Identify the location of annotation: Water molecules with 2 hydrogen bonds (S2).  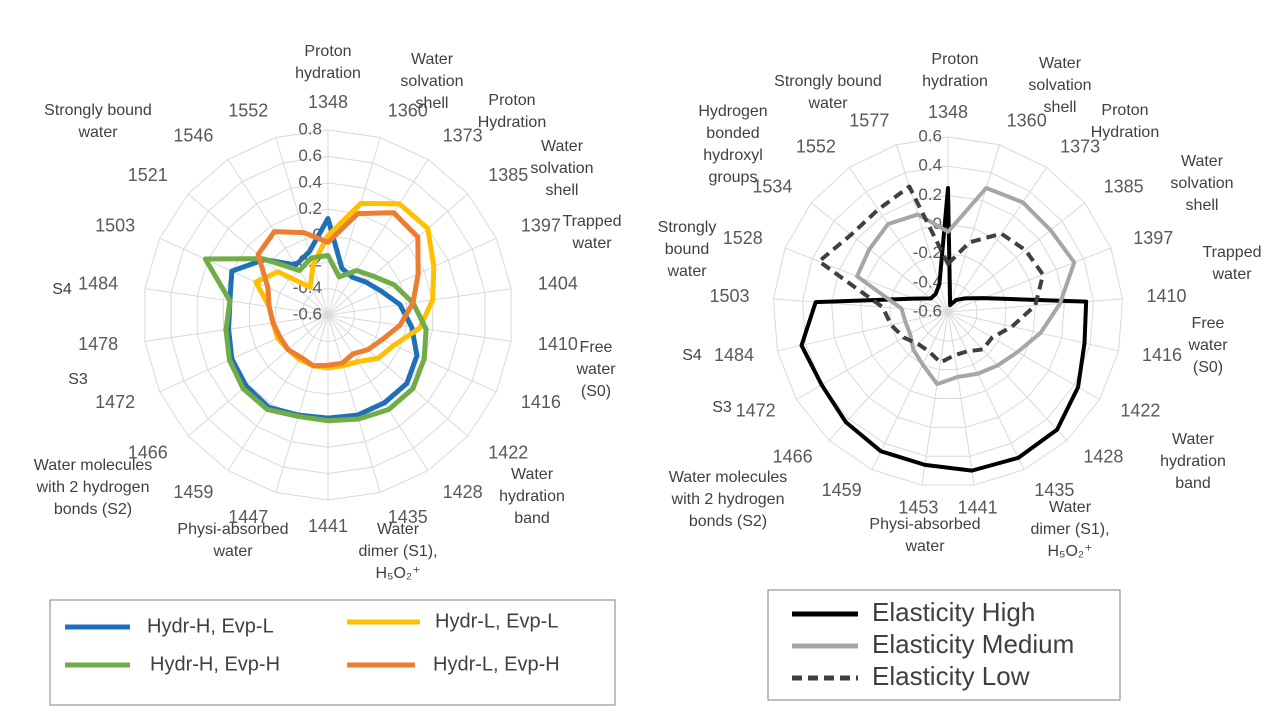
(93, 487).